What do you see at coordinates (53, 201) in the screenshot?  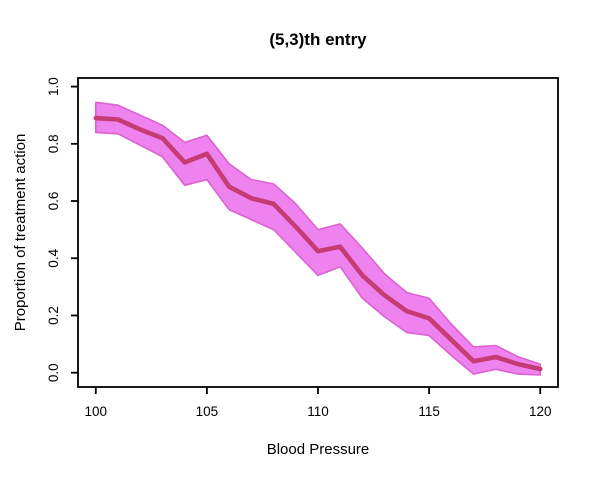 I see `y-tick-label: 0.6` at bounding box center [53, 201].